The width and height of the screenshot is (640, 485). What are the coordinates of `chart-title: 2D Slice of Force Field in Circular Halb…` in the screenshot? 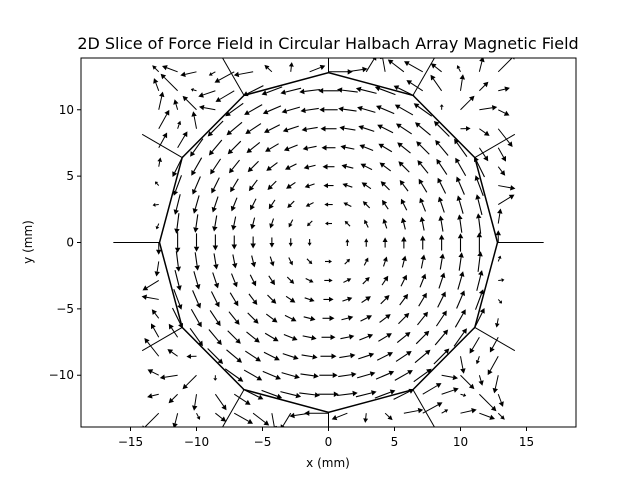 It's located at (327, 43).